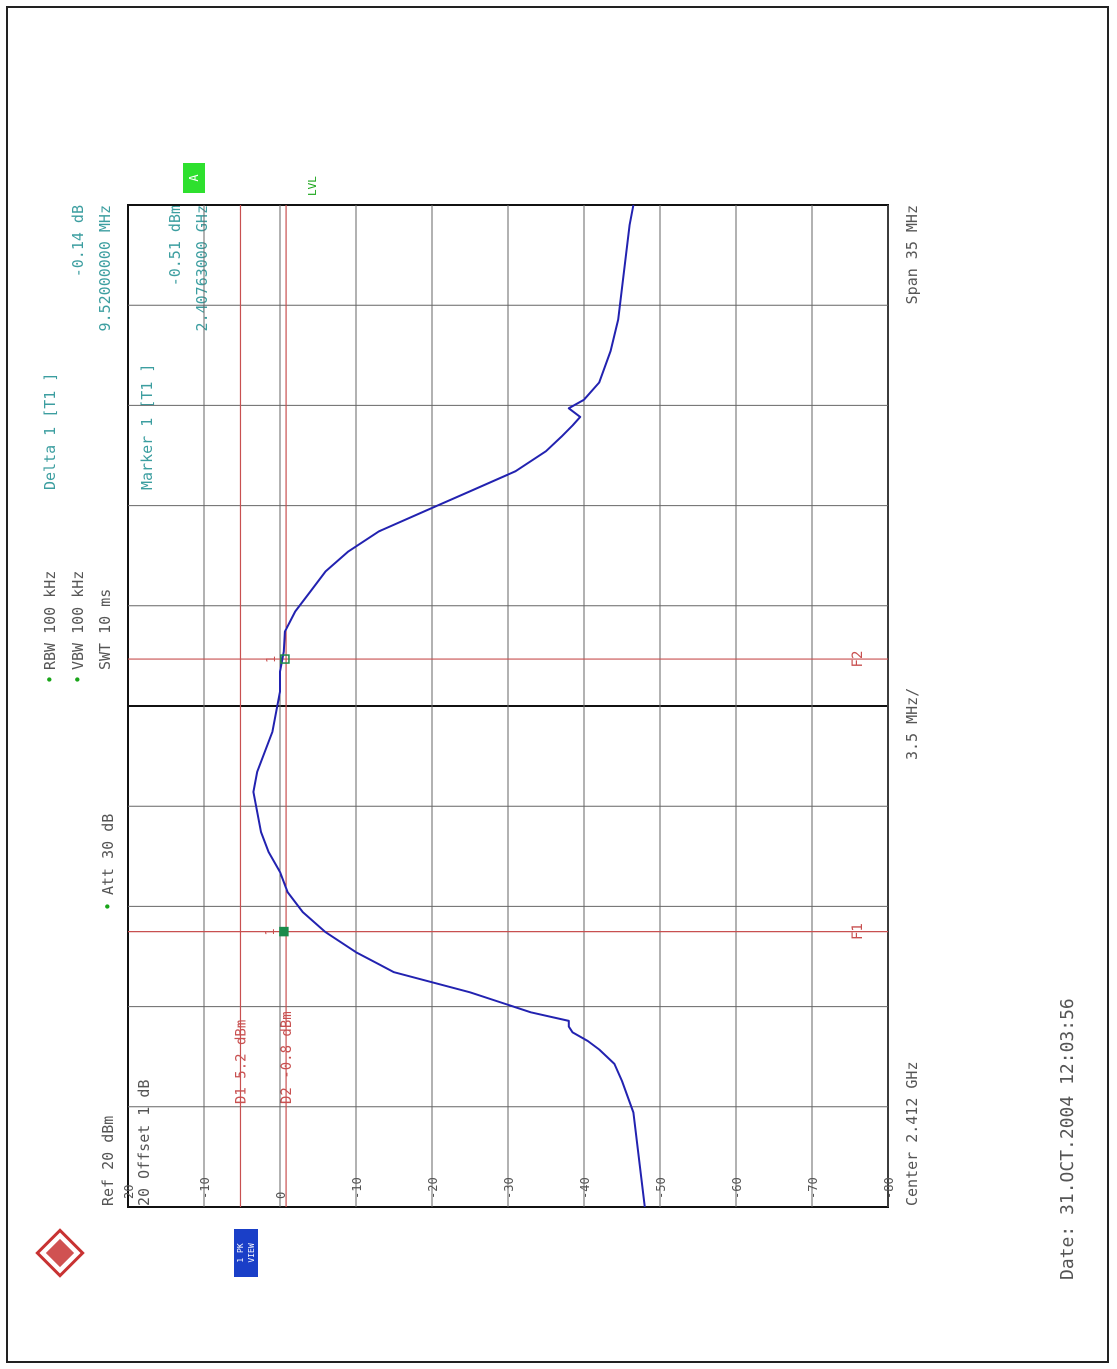 This screenshot has height=1369, width=1117. I want to click on badge-a-bg, so click(194, 178).